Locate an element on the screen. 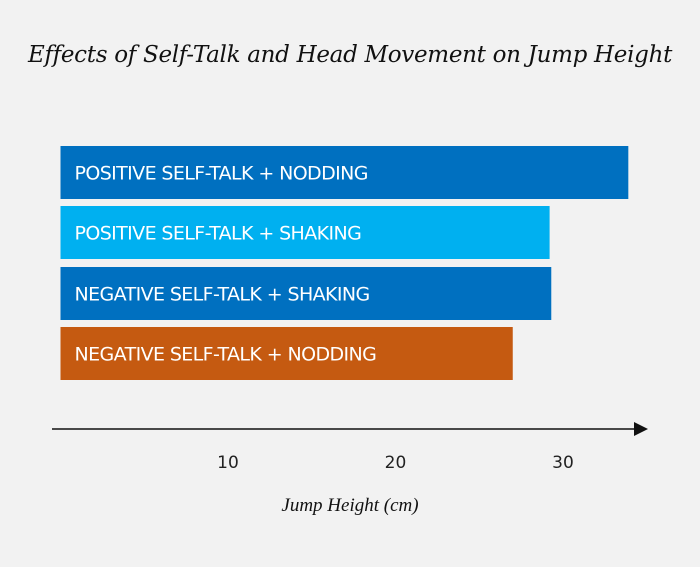 Image resolution: width=700 pixels, height=567 pixels. x-tick-label: 20 is located at coordinates (396, 463).